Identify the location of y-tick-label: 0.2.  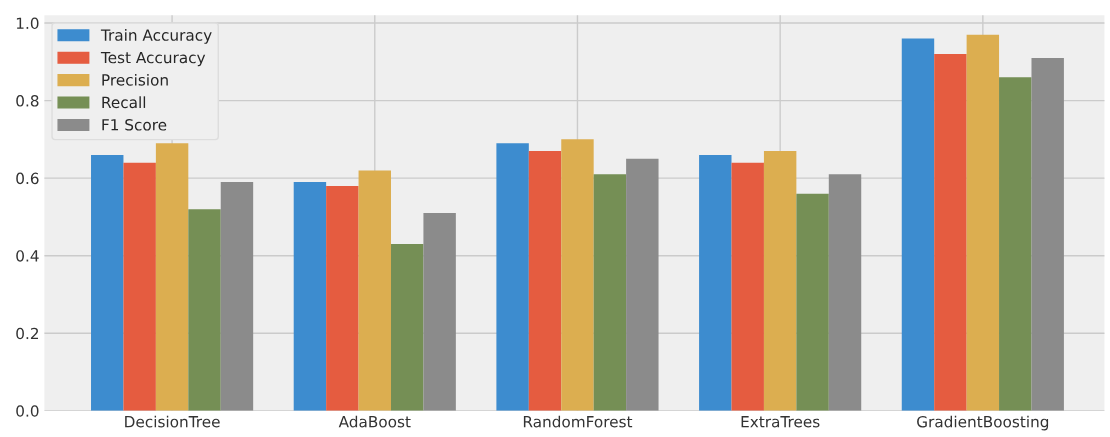
(27, 333).